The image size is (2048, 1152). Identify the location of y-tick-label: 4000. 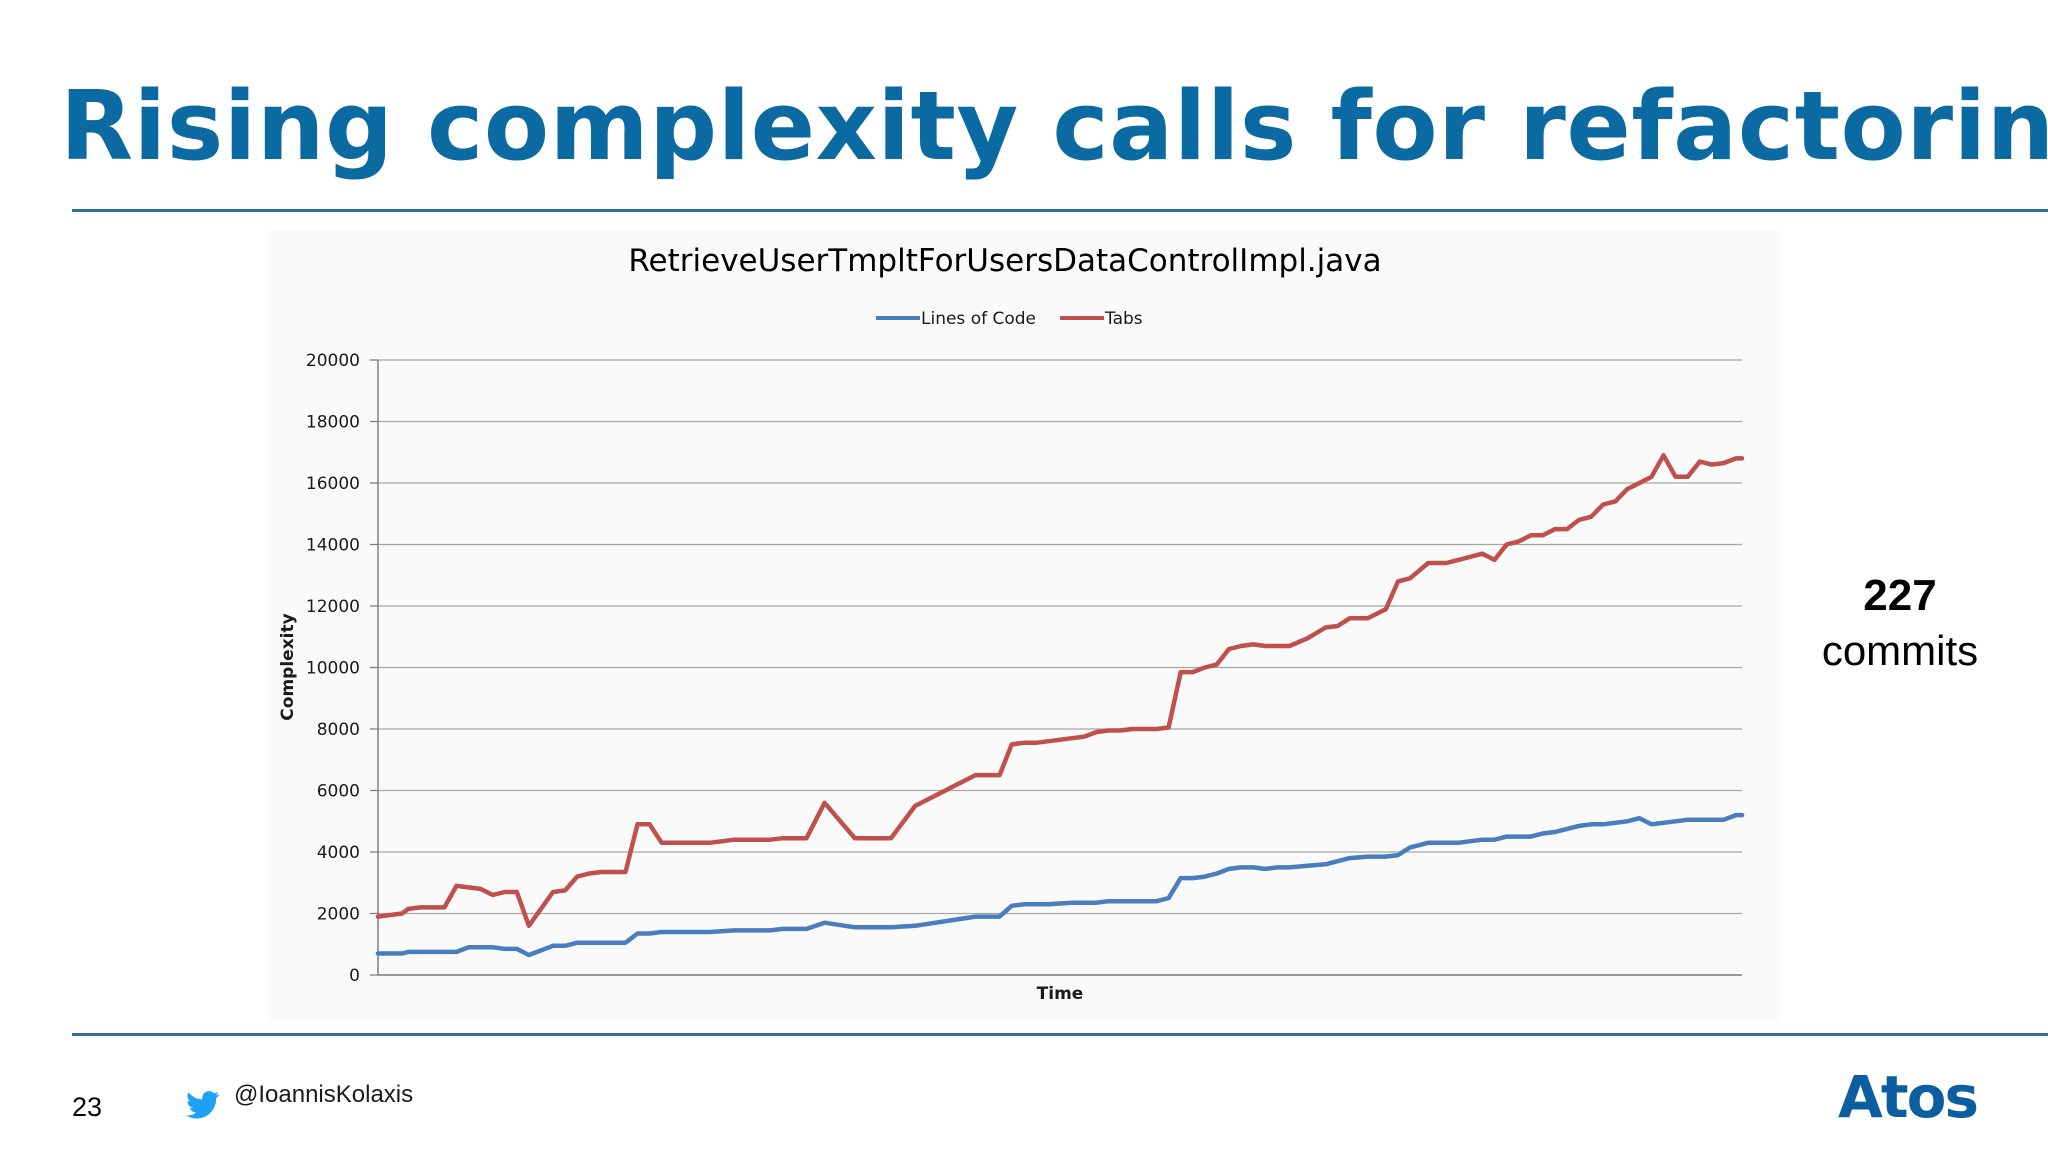
(338, 853).